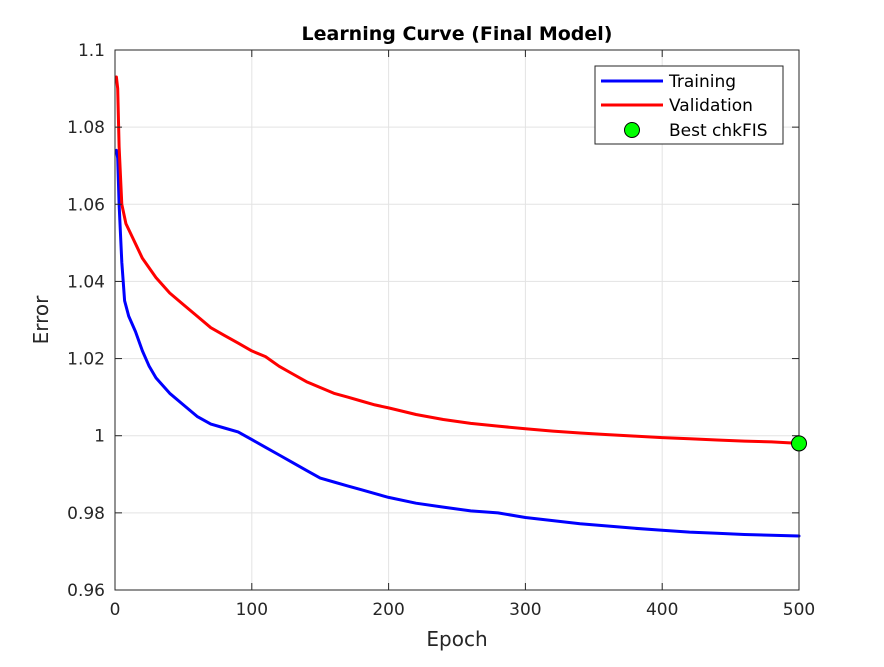 Image resolution: width=884 pixels, height=667 pixels. Describe the element at coordinates (86, 591) in the screenshot. I see `y-tick-label: 0.96` at that location.